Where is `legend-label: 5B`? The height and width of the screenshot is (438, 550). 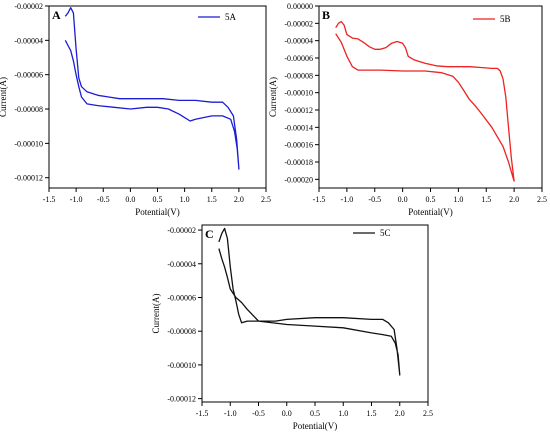
legend-label: 5B is located at coordinates (505, 19).